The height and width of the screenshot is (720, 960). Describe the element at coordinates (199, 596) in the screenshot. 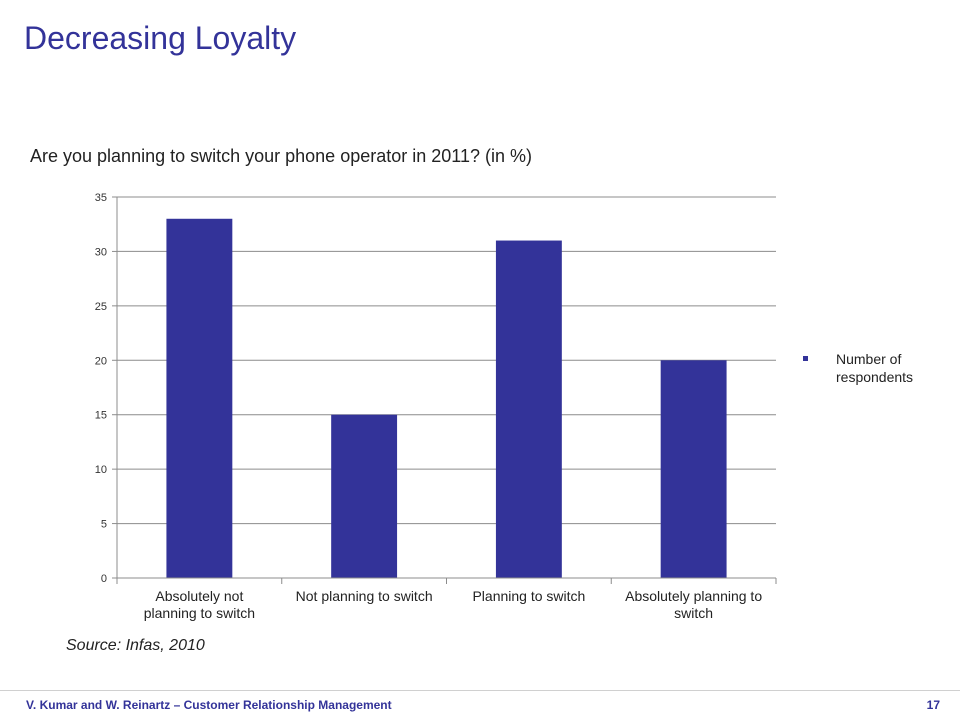

I see `x-category-label-line: Absolutely not` at that location.